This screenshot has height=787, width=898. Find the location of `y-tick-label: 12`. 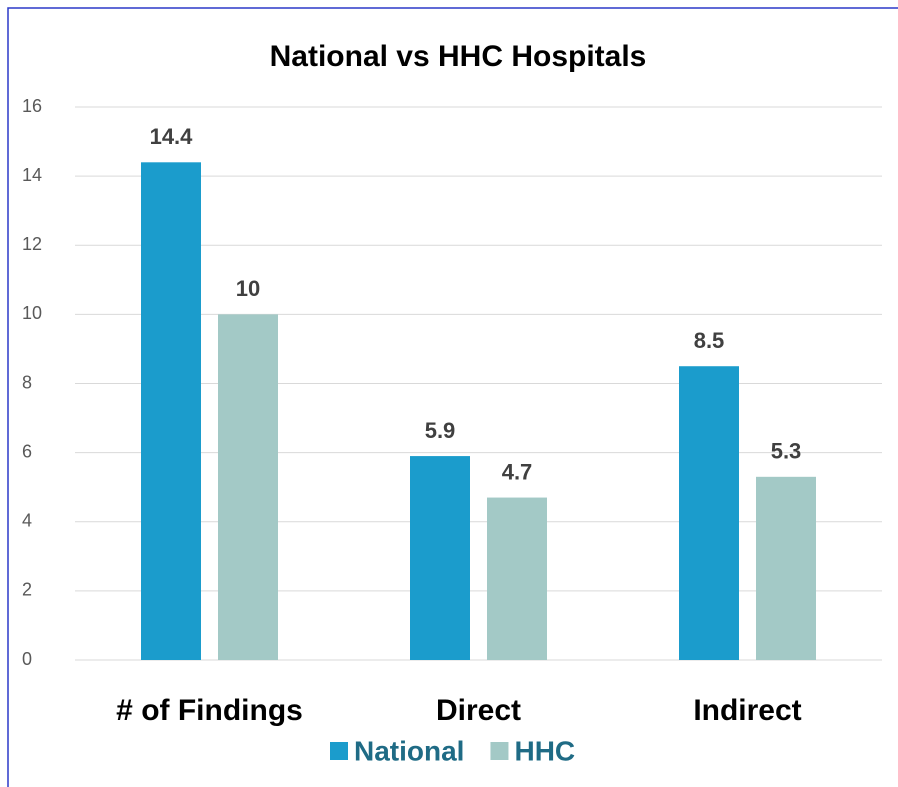

y-tick-label: 12 is located at coordinates (32, 244).